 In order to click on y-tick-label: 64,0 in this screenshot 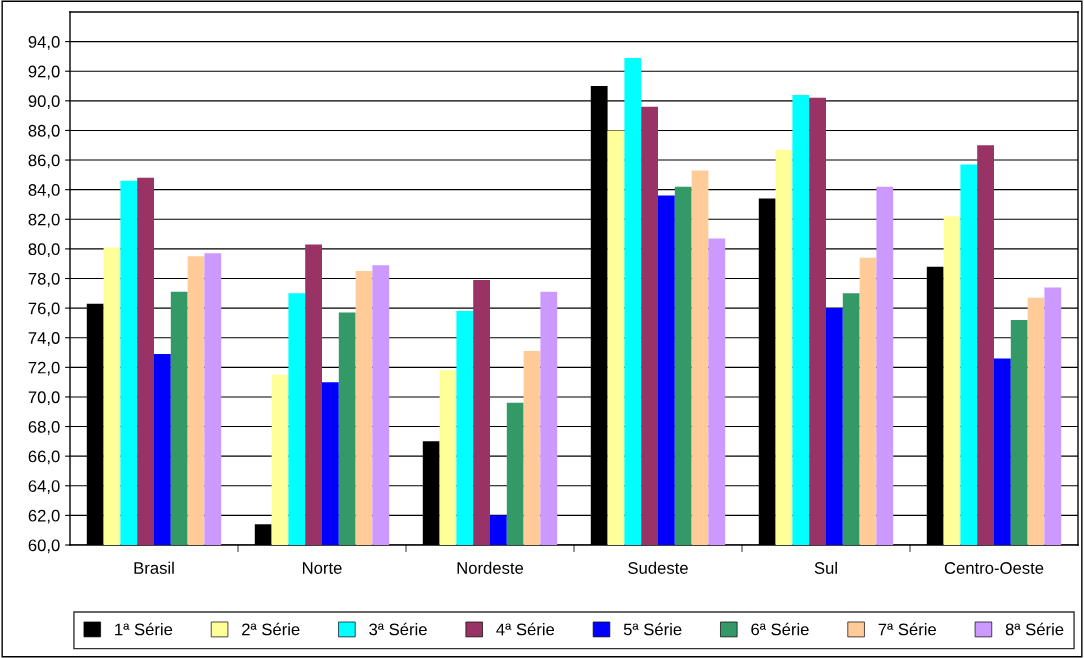, I will do `click(44, 487)`.